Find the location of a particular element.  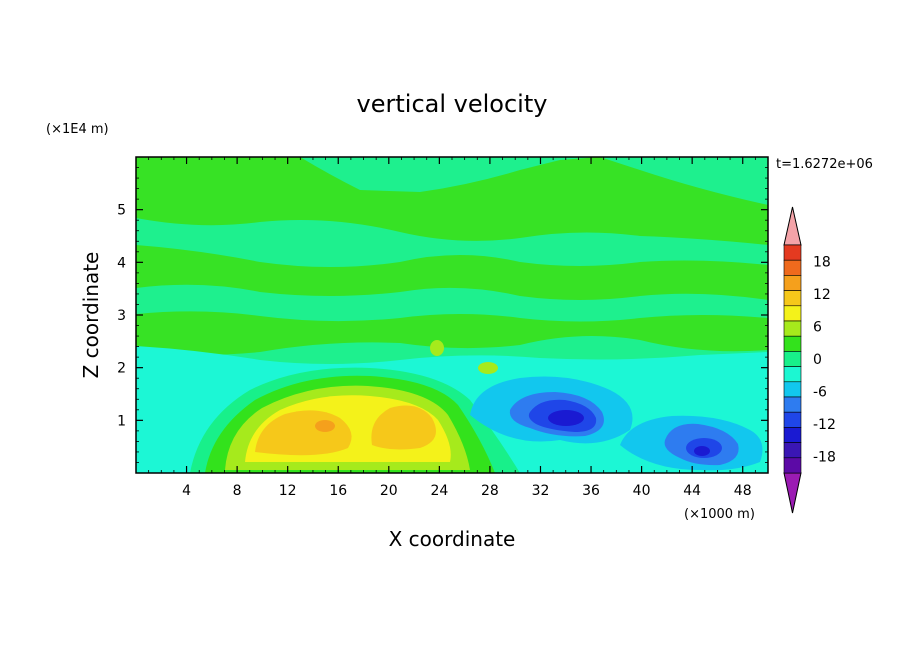

colorbar-under-arrow is located at coordinates (792, 493).